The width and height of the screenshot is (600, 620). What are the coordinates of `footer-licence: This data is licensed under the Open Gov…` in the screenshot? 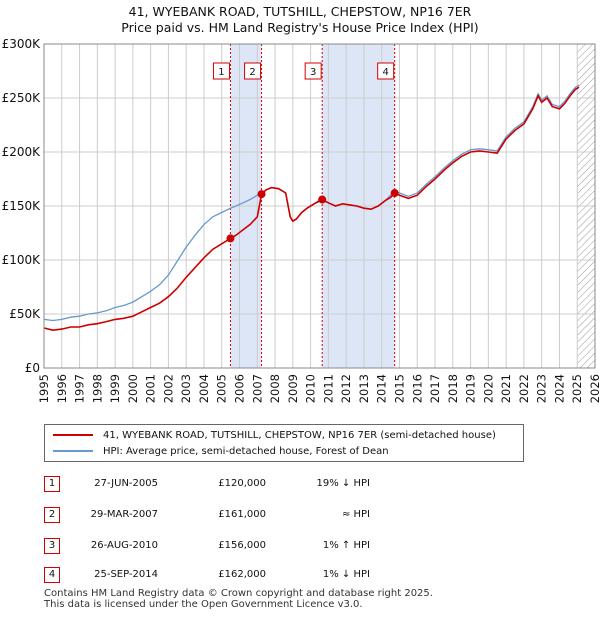 It's located at (203, 604).